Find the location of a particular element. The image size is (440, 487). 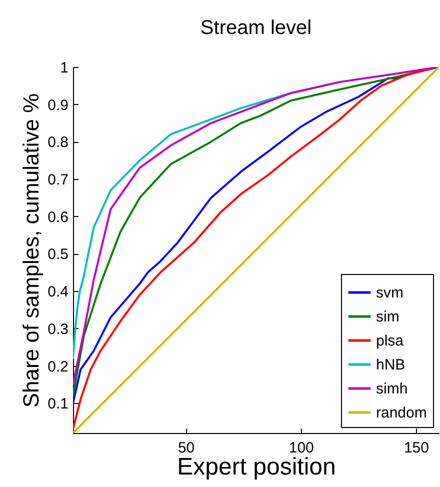

legend-label: svm is located at coordinates (390, 293).